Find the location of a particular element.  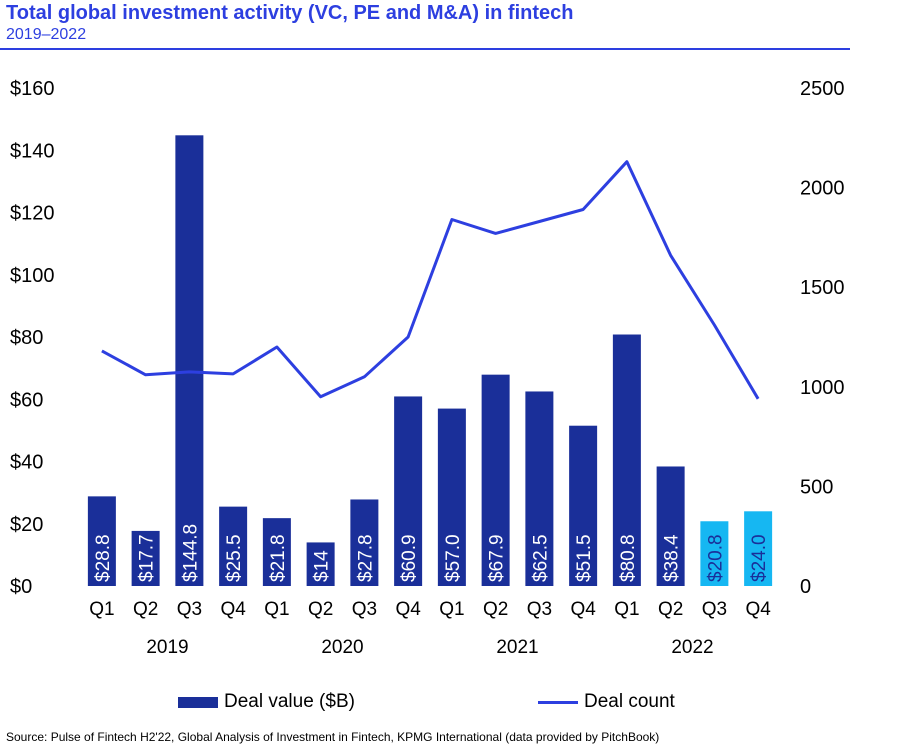

bar-value-label: $28.8 is located at coordinates (103, 558).